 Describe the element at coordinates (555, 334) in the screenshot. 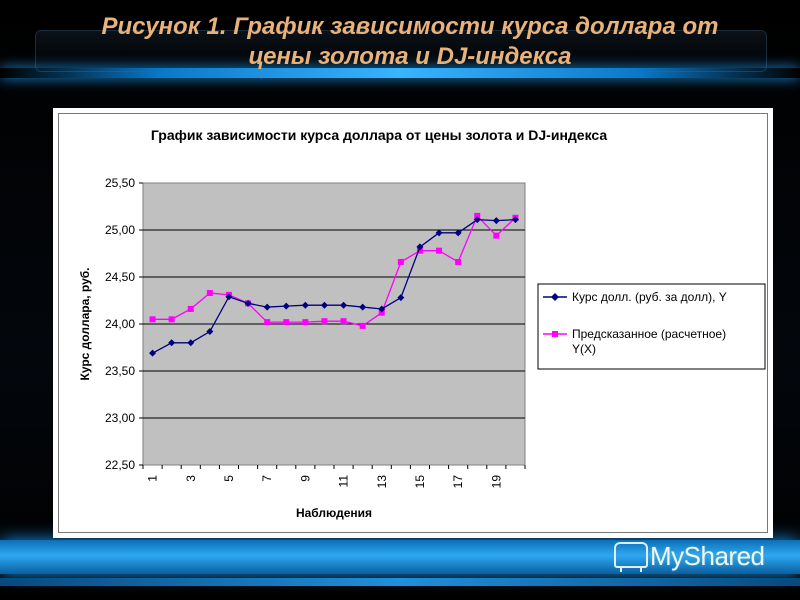

I see `legend-marker-predicted` at that location.